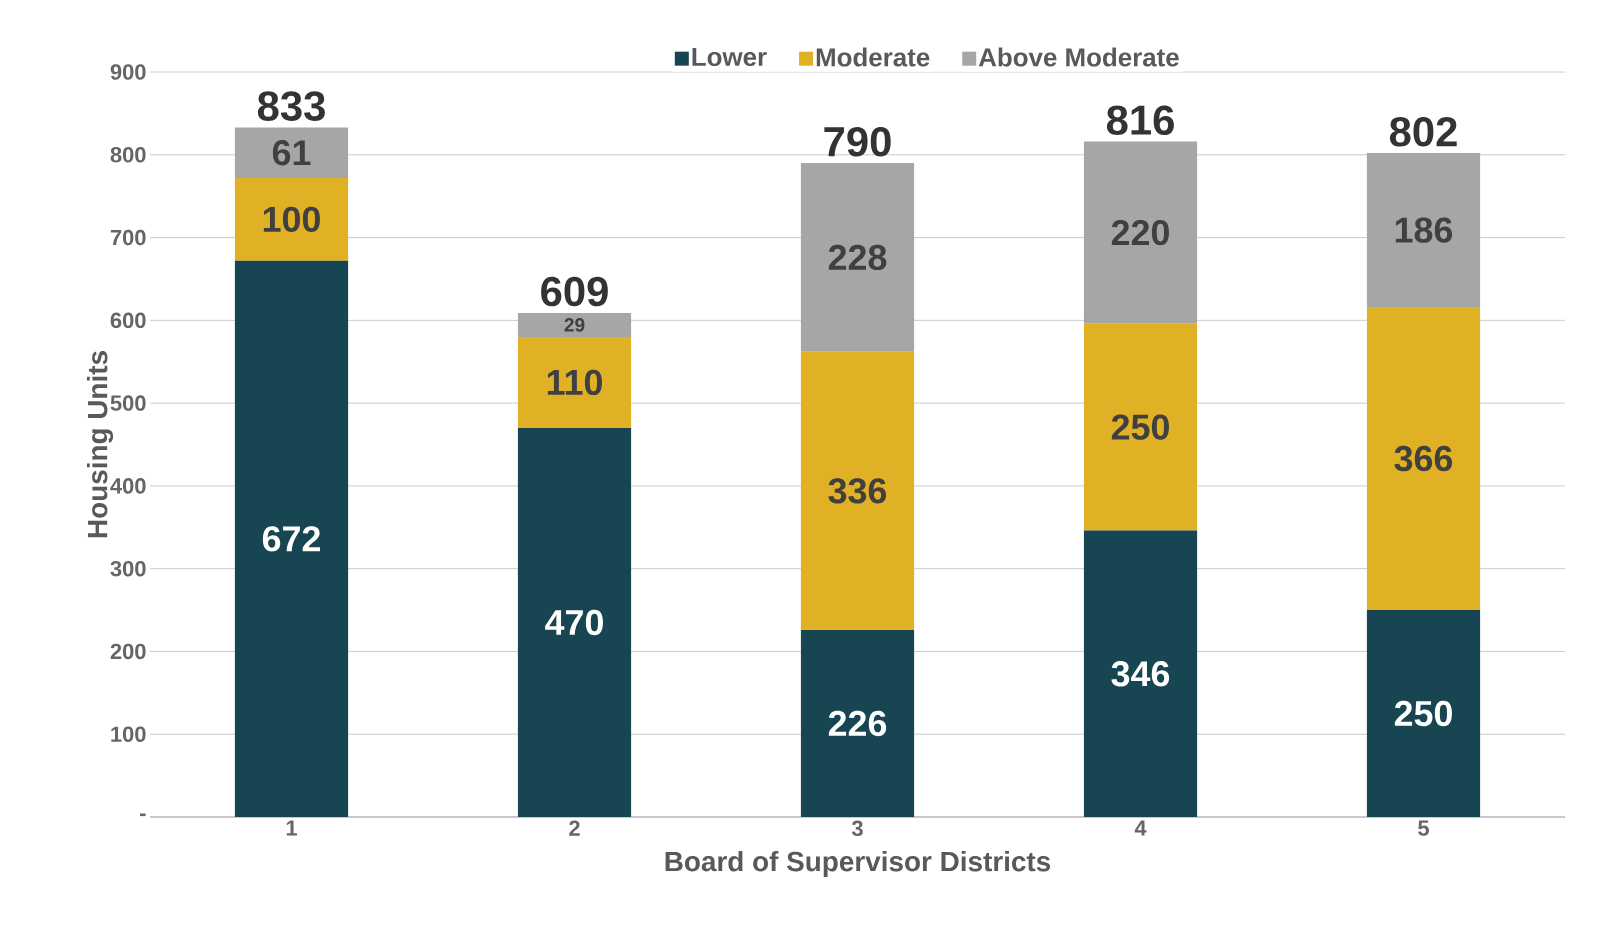 The width and height of the screenshot is (1616, 942). I want to click on legend-label: Lower, so click(729, 57).